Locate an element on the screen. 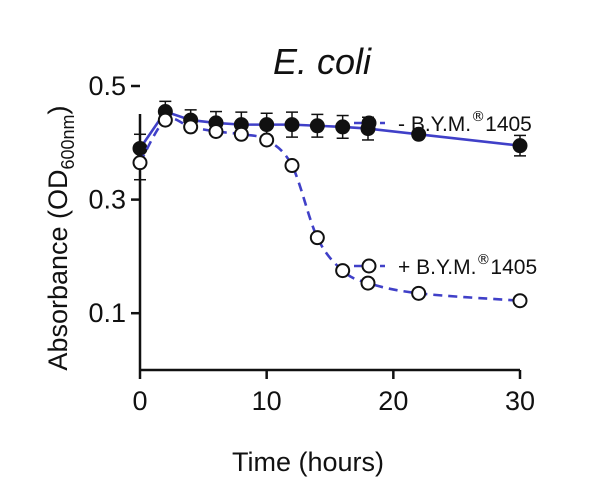  y-tick-label: 0.1 is located at coordinates (107, 313).